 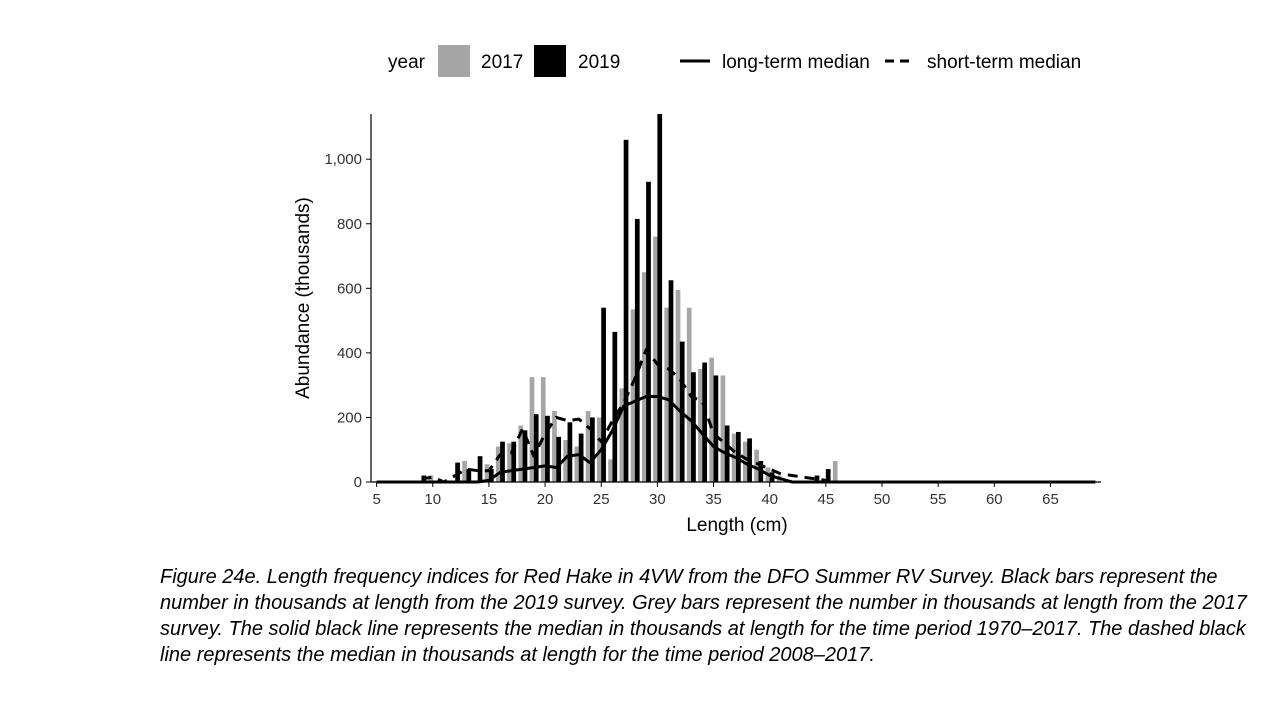 What do you see at coordinates (349, 417) in the screenshot?
I see `y-tick-label: 200` at bounding box center [349, 417].